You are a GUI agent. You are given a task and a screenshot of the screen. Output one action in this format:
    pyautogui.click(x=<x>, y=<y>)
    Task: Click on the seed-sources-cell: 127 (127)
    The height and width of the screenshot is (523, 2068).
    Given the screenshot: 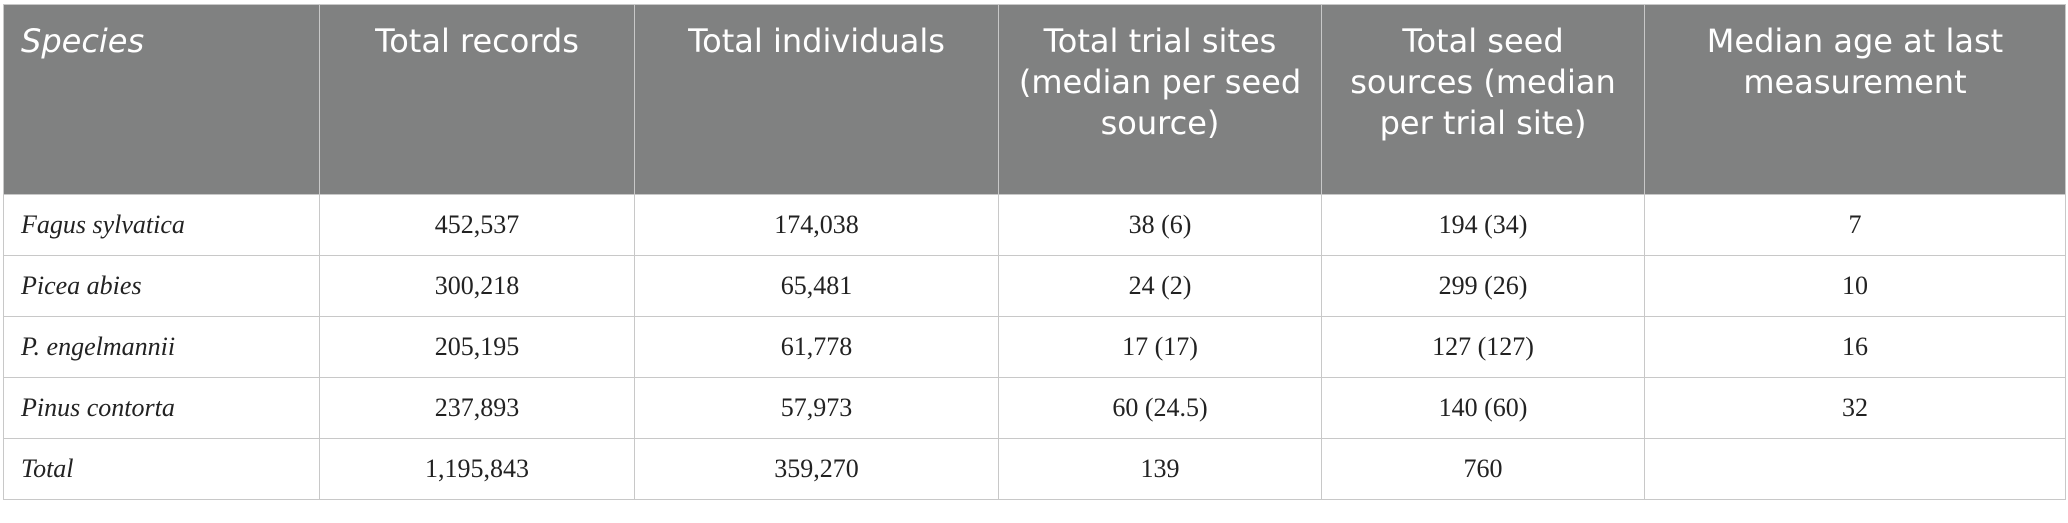 What is the action you would take?
    pyautogui.click(x=1483, y=347)
    